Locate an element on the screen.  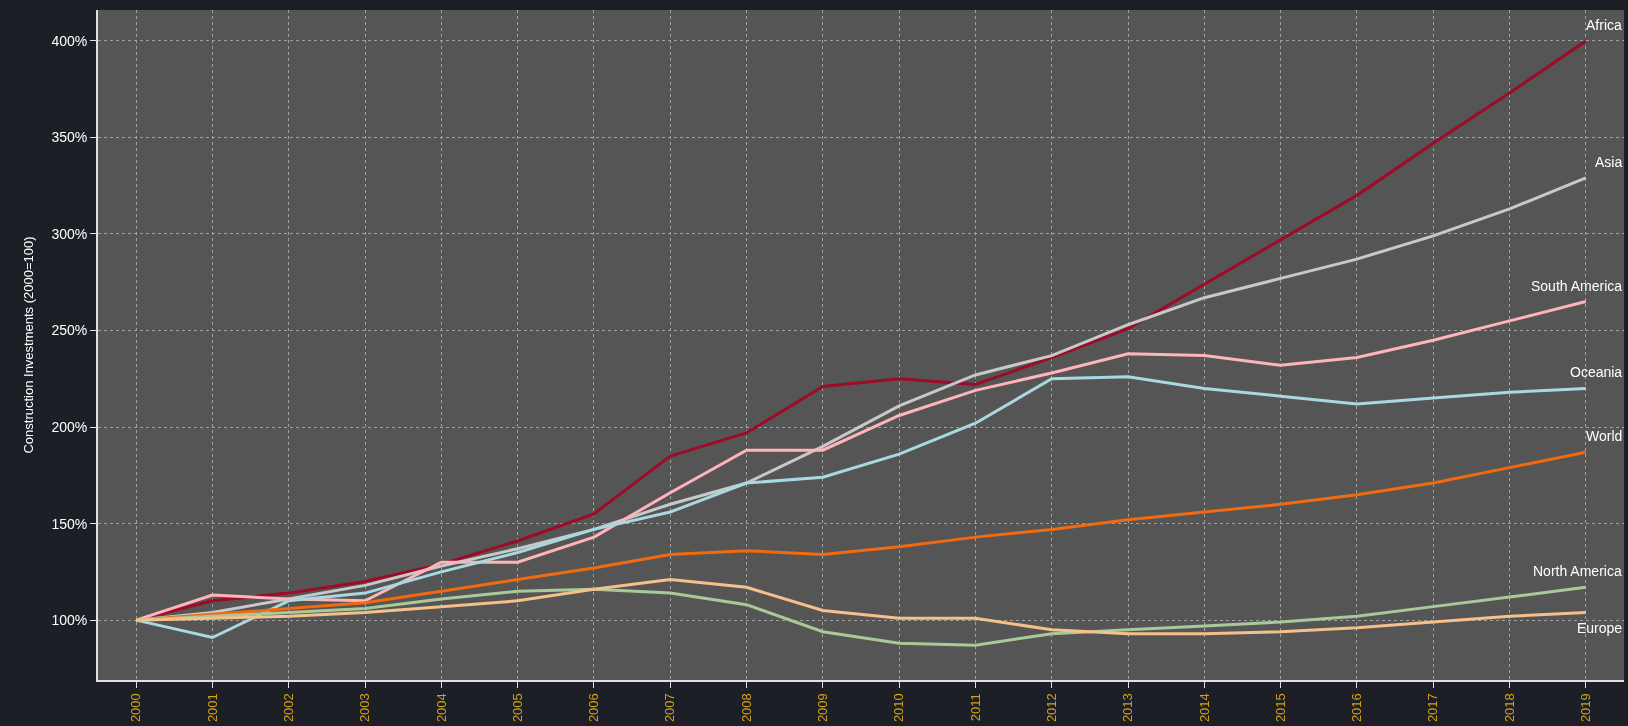
series-label: Asia is located at coordinates (1609, 162).